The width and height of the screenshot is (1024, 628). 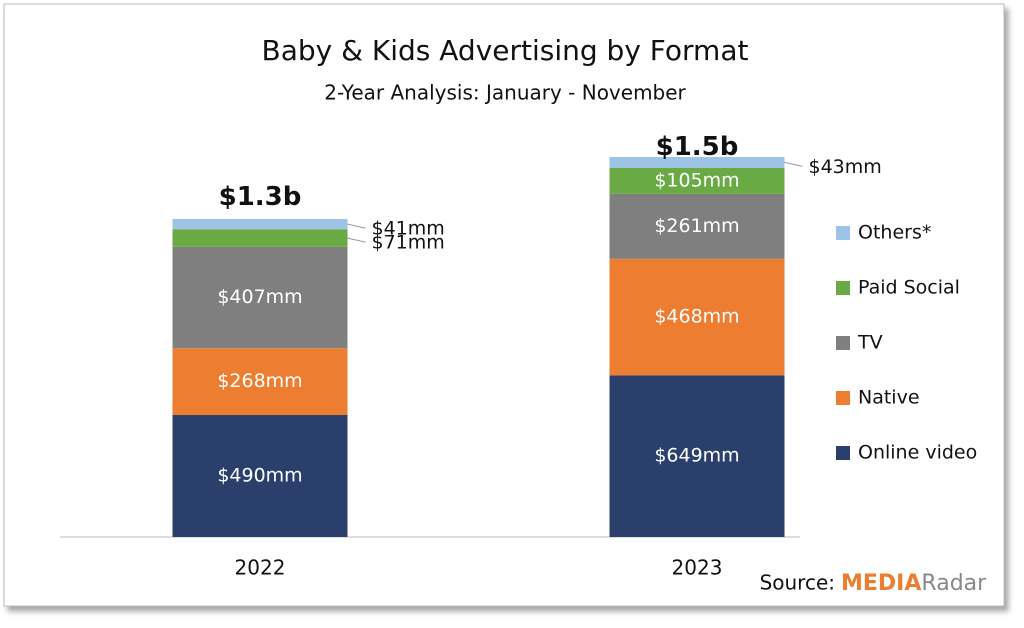 What do you see at coordinates (845, 167) in the screenshot?
I see `value-label: $43mm` at bounding box center [845, 167].